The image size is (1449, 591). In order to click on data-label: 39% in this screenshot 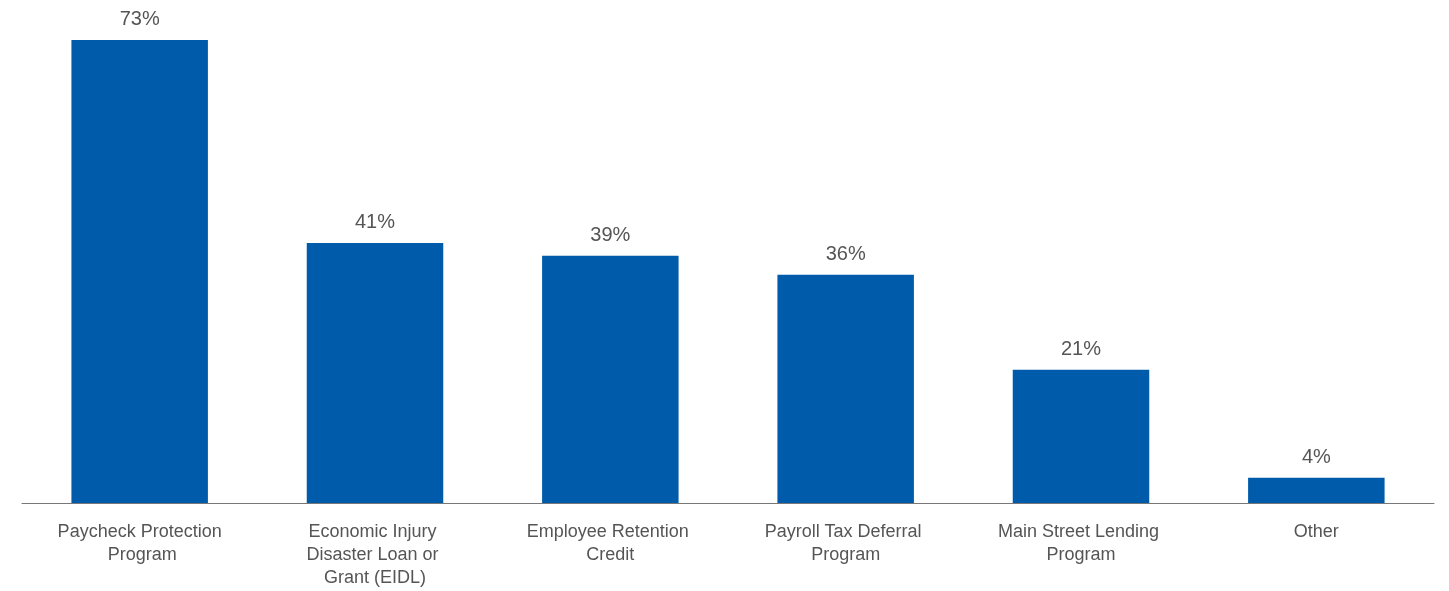, I will do `click(610, 233)`.